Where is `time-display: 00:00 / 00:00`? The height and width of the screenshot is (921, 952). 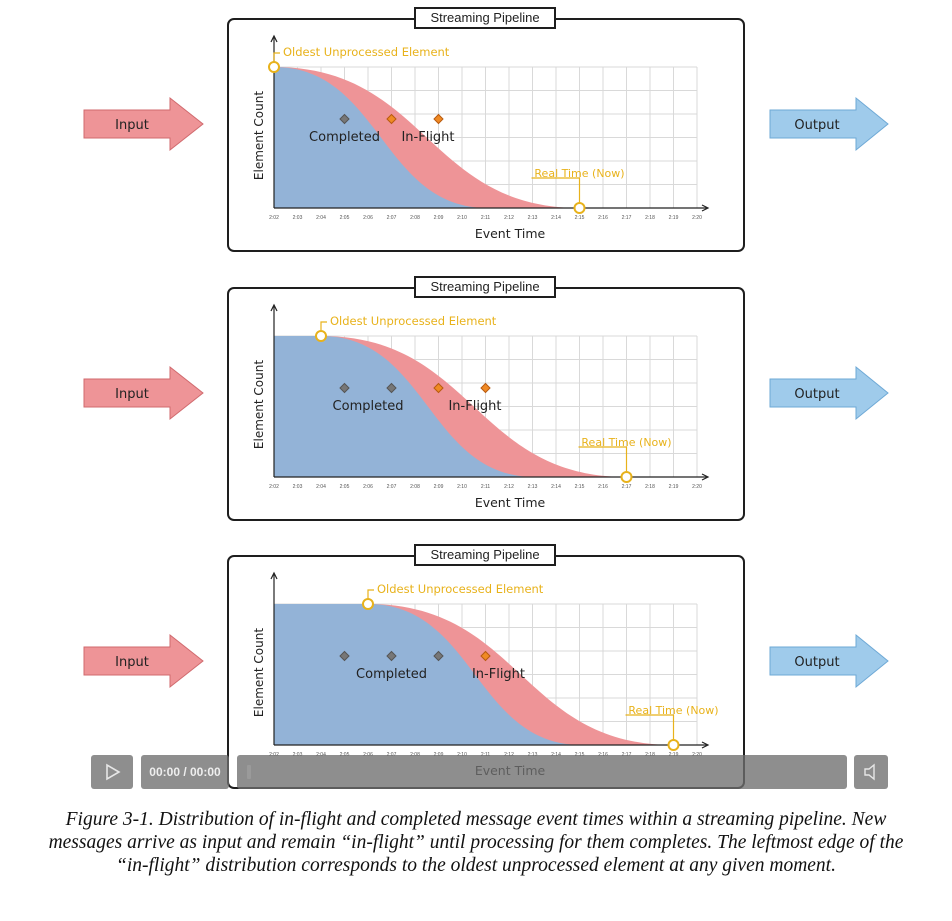
time-display: 00:00 / 00:00 is located at coordinates (185, 772).